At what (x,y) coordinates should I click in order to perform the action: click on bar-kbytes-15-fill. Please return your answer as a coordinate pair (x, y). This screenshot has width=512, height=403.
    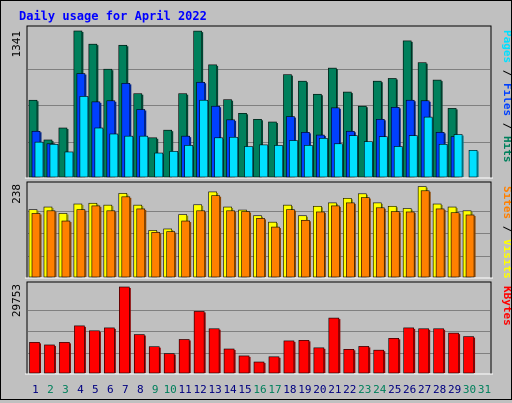
    Looking at the image, I should click on (244, 364).